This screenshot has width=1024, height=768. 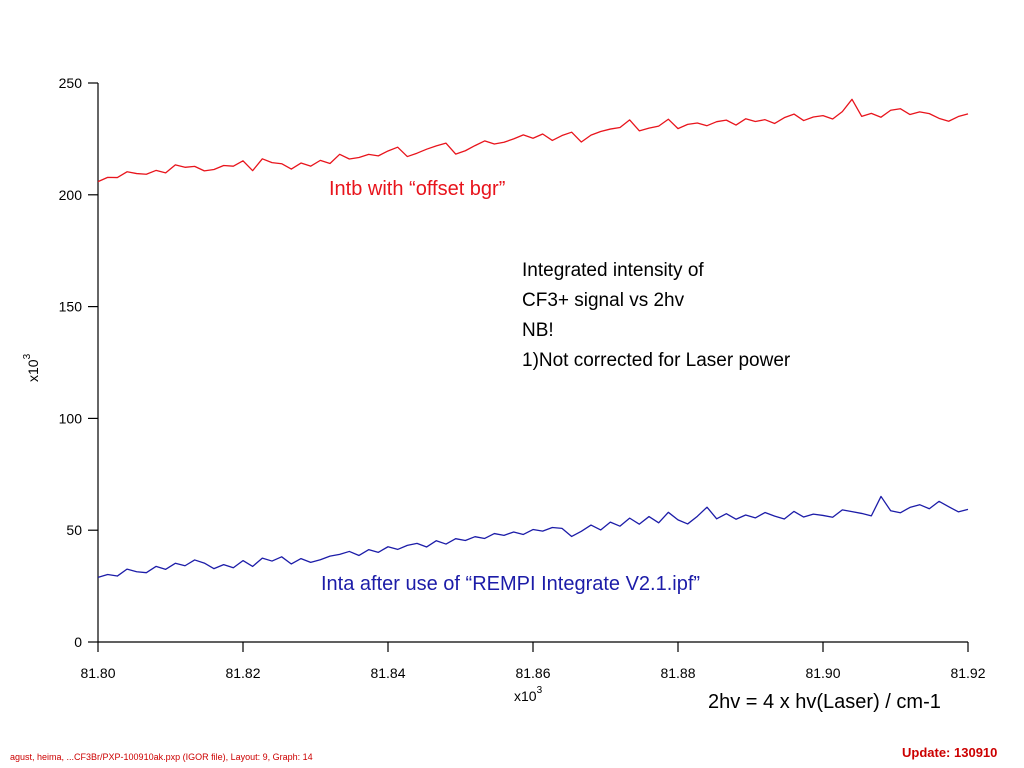 I want to click on x-tick-label: 81.80, so click(x=97, y=673).